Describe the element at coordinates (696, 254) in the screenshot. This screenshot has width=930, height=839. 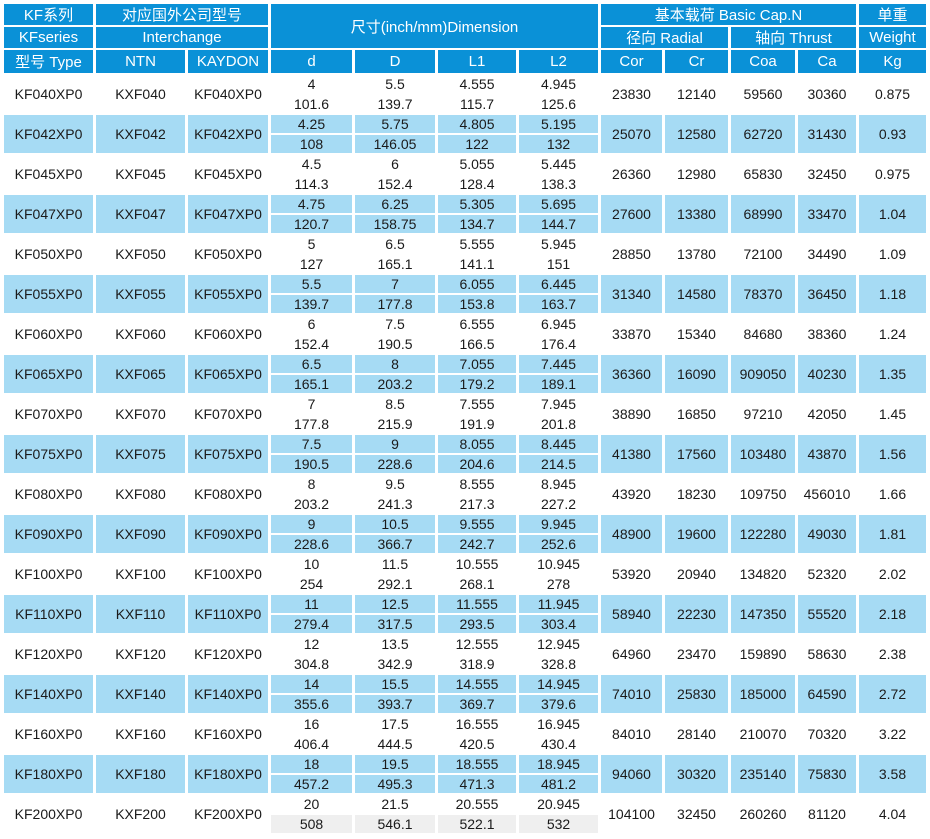
I see `cell-cr: 13780` at that location.